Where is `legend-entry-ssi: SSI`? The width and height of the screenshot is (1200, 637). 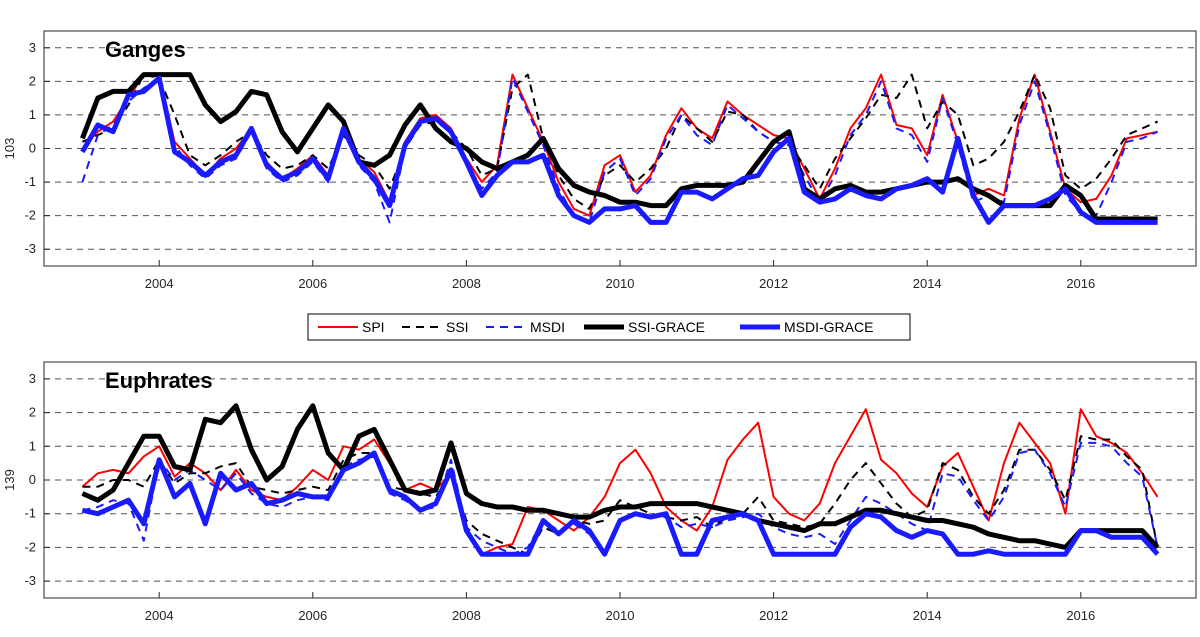 legend-entry-ssi: SSI is located at coordinates (435, 327).